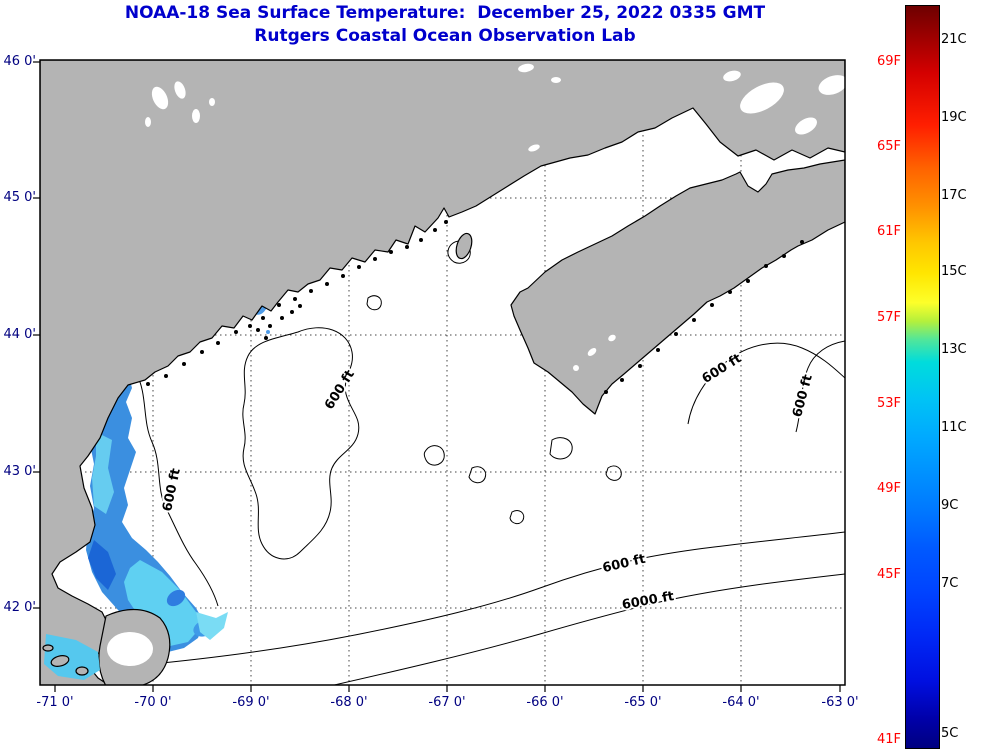 This screenshot has width=984, height=754. I want to click on colorbar-fahrenheit-label: 65F, so click(888, 146).